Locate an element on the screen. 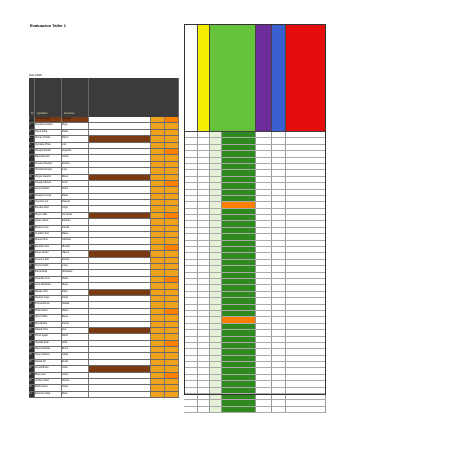 The width and height of the screenshot is (453, 453). student-nombres: Valeria is located at coordinates (75, 254).